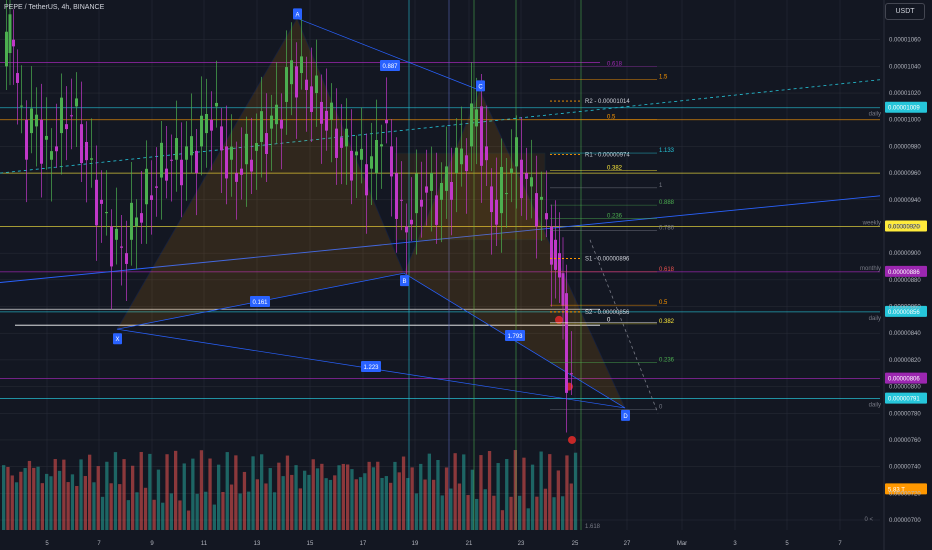  Describe the element at coordinates (905, 11) in the screenshot. I see `currency-button: USDT` at that location.